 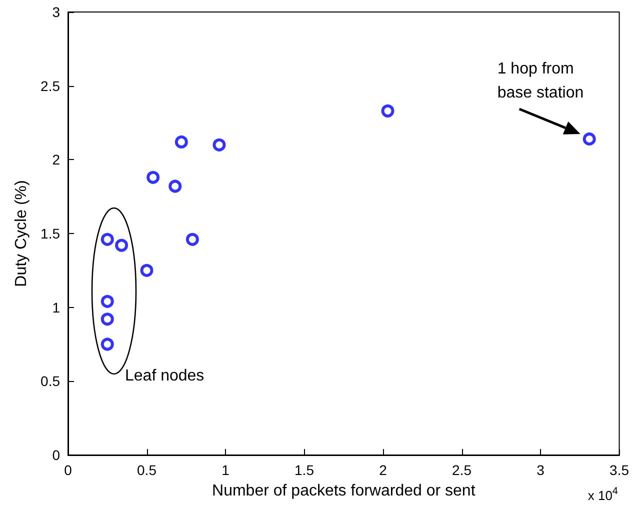 What do you see at coordinates (462, 470) in the screenshot?
I see `x-tick-label: 2.5` at bounding box center [462, 470].